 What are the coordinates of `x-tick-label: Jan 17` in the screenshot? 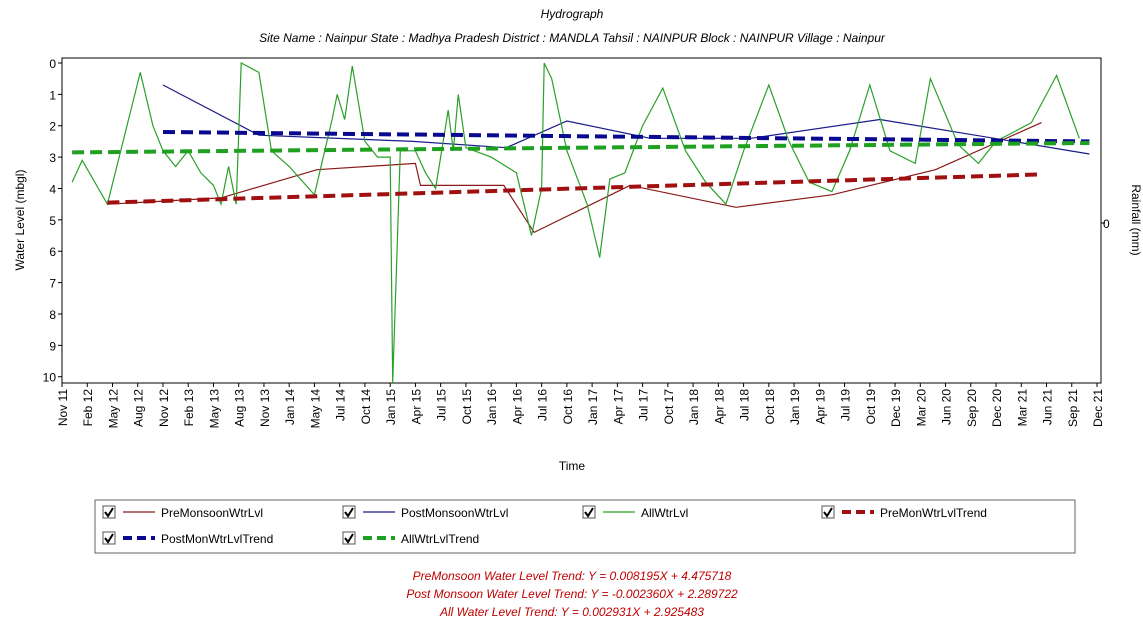 It's located at (593, 407).